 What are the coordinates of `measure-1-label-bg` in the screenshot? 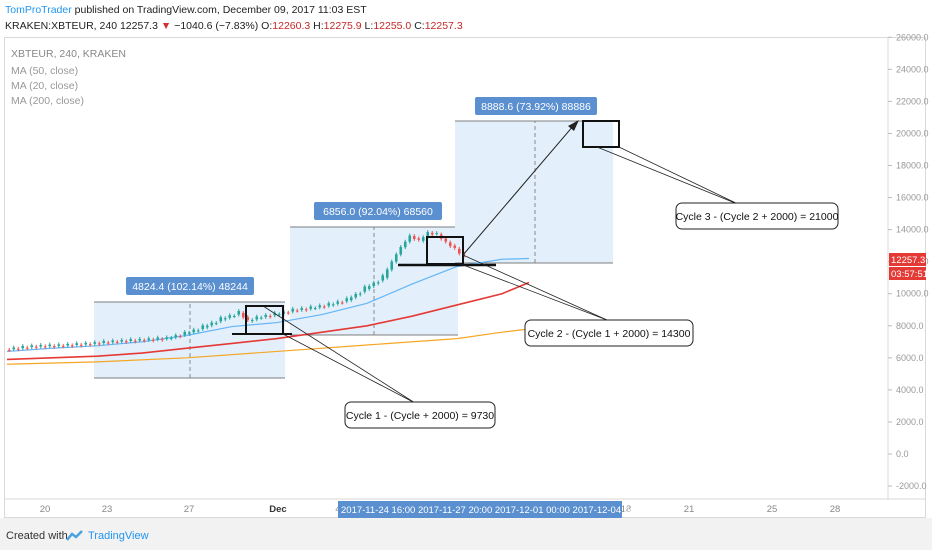 It's located at (190, 286).